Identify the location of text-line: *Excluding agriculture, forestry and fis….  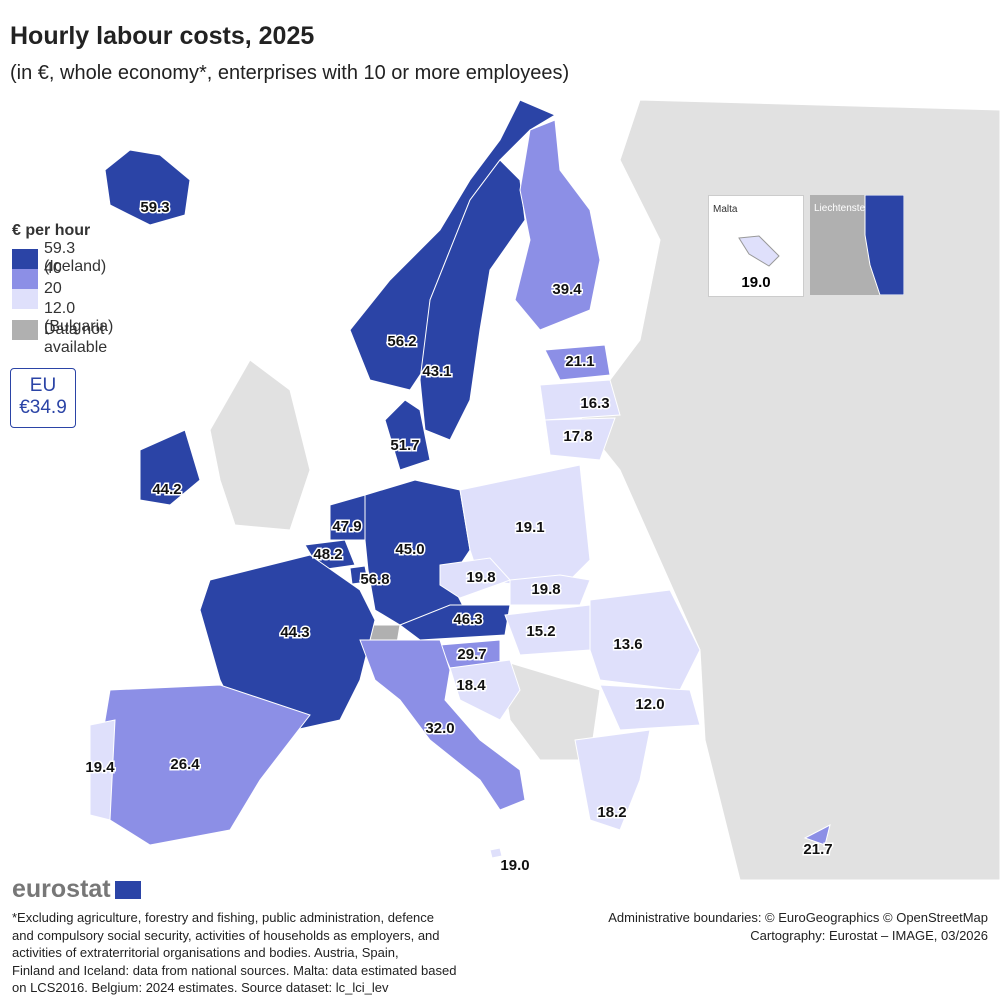
(223, 917).